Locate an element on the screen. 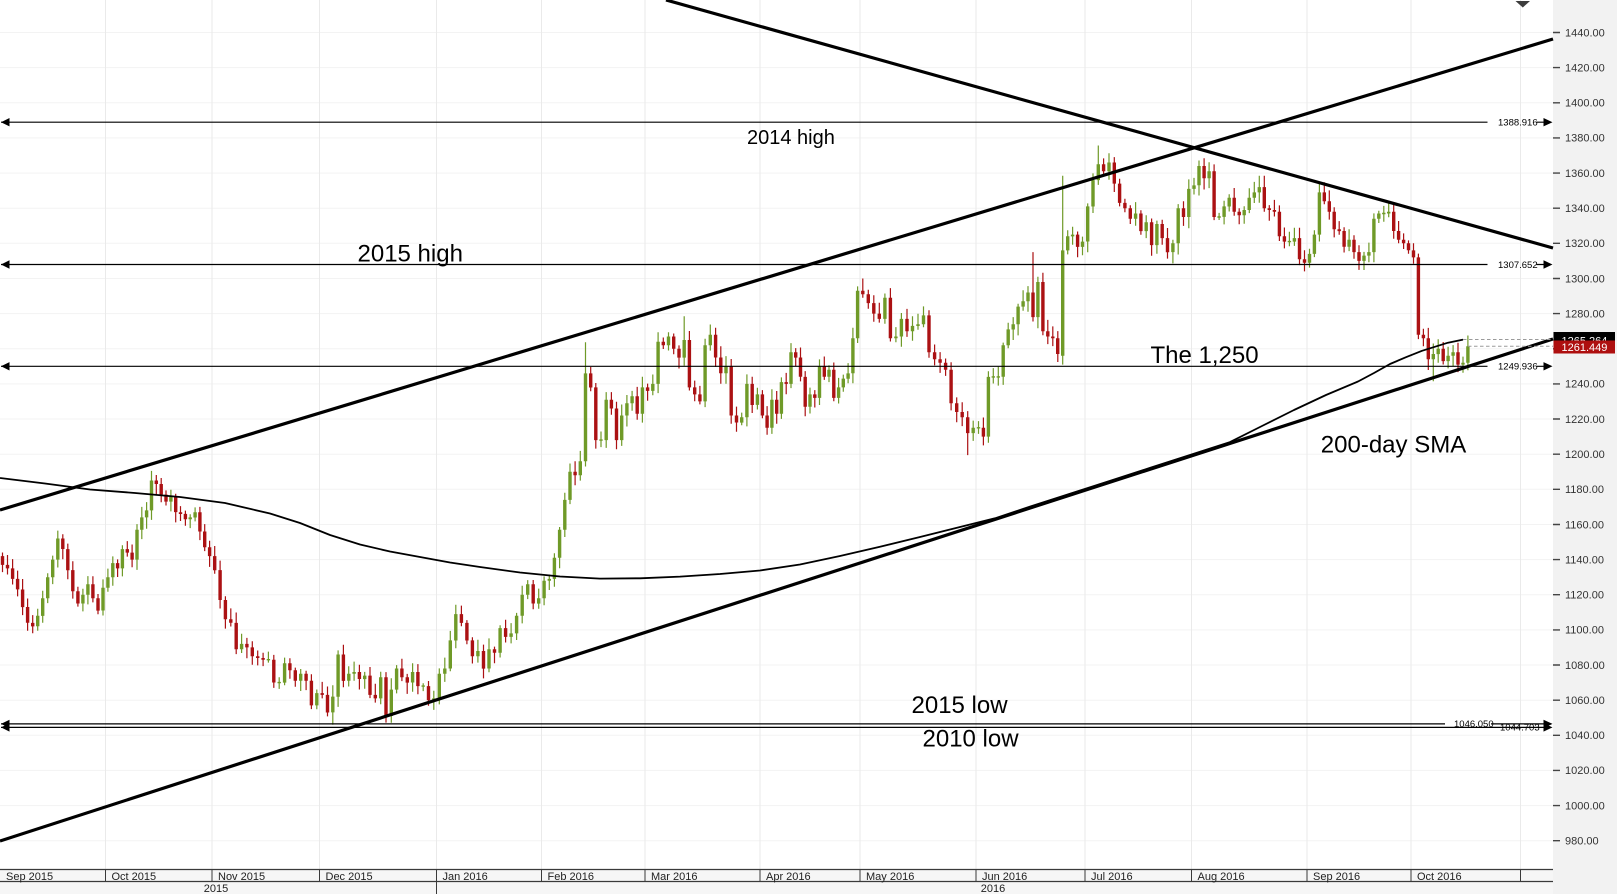 This screenshot has width=1617, height=894. svg-text: 1249.936 is located at coordinates (1518, 367).